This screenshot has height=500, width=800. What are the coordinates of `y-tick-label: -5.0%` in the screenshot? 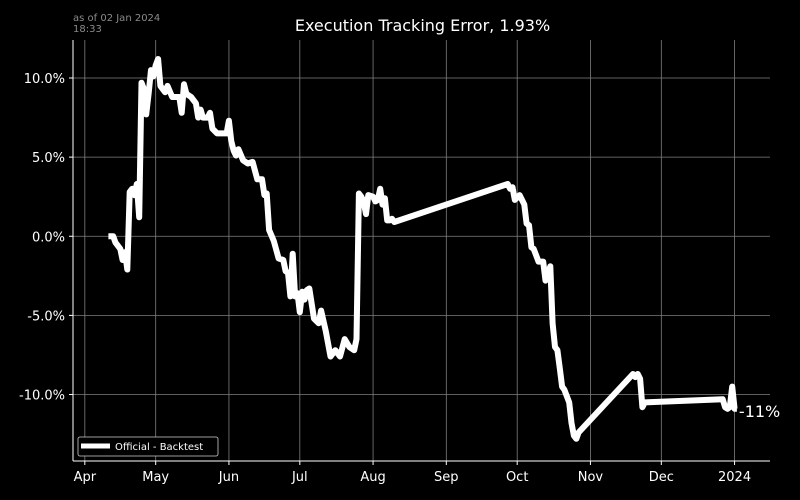 It's located at (46, 316).